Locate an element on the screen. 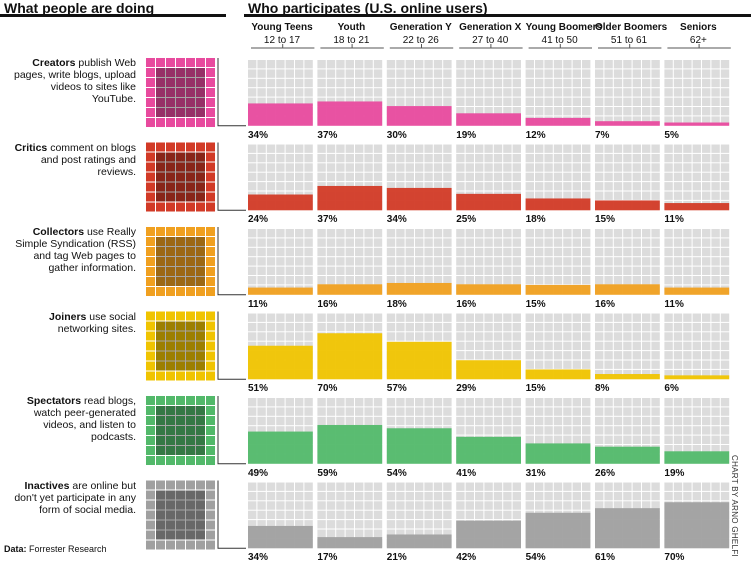 The height and width of the screenshot is (567, 751). left-header: What people are doing is located at coordinates (79, 8).